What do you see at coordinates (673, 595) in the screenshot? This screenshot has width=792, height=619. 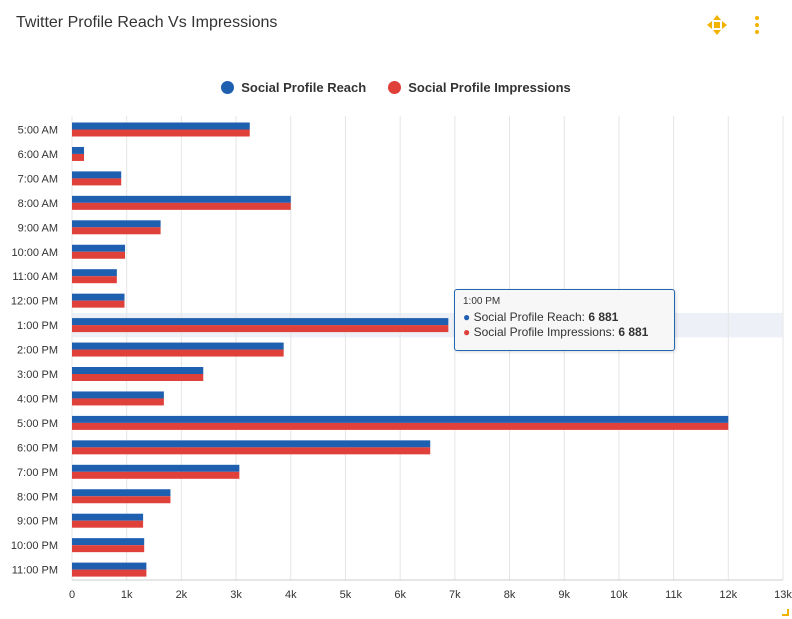 I see `x-tick-label: 11k` at bounding box center [673, 595].